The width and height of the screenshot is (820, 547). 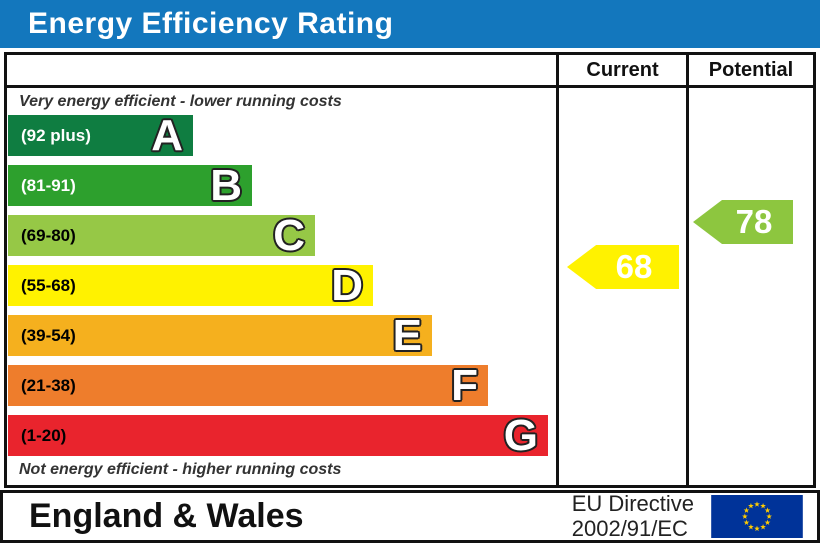 I want to click on band-range-label: (92 plus), so click(x=56, y=135).